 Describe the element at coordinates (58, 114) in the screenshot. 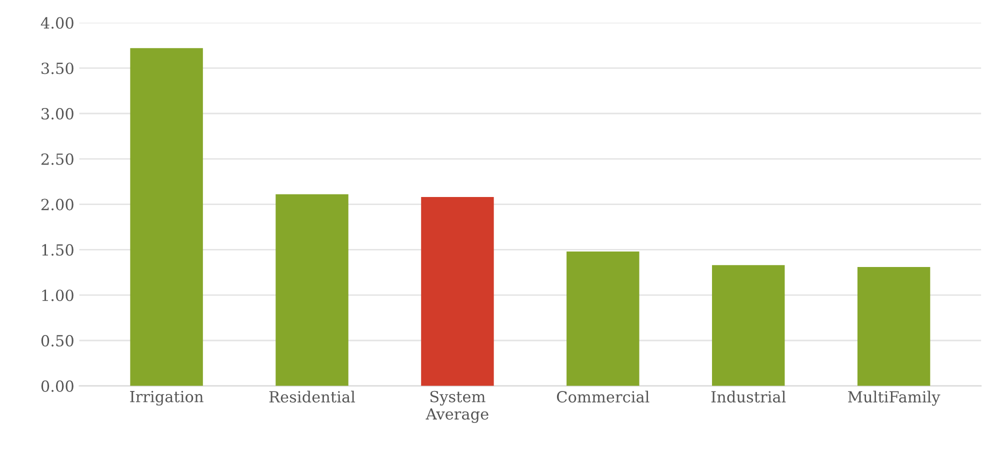

I see `y-tick-label: 3.00` at that location.